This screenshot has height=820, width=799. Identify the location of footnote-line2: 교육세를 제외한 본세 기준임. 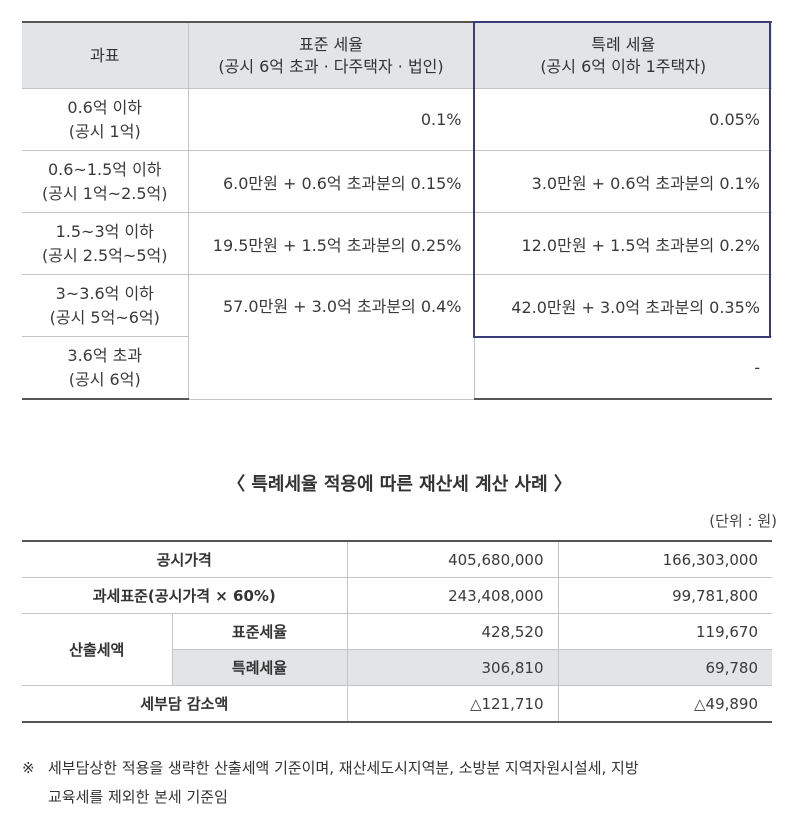
(402, 797).